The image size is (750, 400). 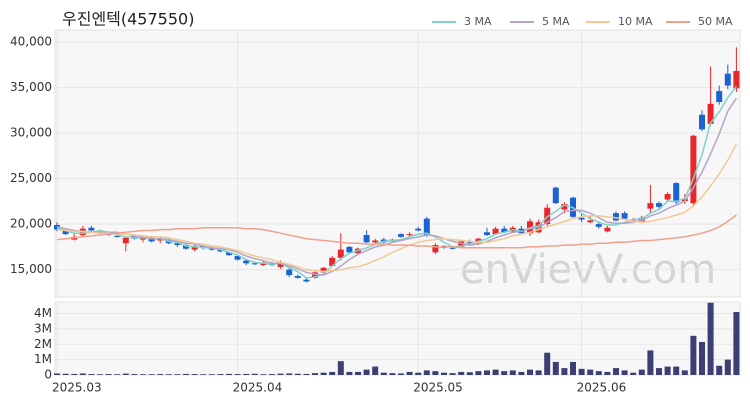 What do you see at coordinates (43, 313) in the screenshot?
I see `y-tick-label: 4M` at bounding box center [43, 313].